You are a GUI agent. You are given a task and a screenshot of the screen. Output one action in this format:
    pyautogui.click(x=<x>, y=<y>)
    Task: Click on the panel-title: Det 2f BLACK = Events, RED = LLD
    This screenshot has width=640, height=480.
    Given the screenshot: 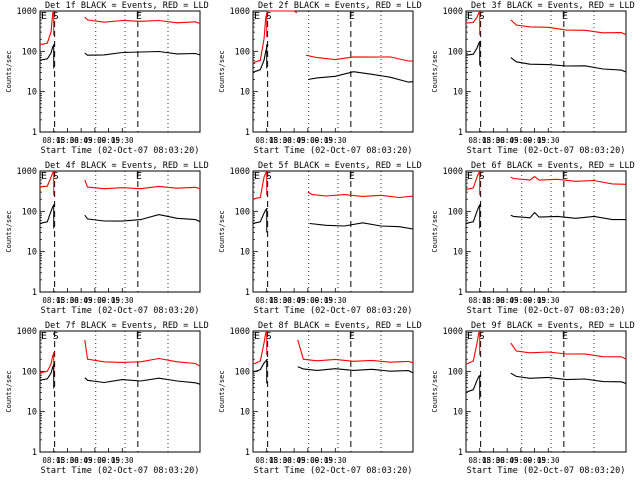 What is the action you would take?
    pyautogui.click(x=340, y=6)
    